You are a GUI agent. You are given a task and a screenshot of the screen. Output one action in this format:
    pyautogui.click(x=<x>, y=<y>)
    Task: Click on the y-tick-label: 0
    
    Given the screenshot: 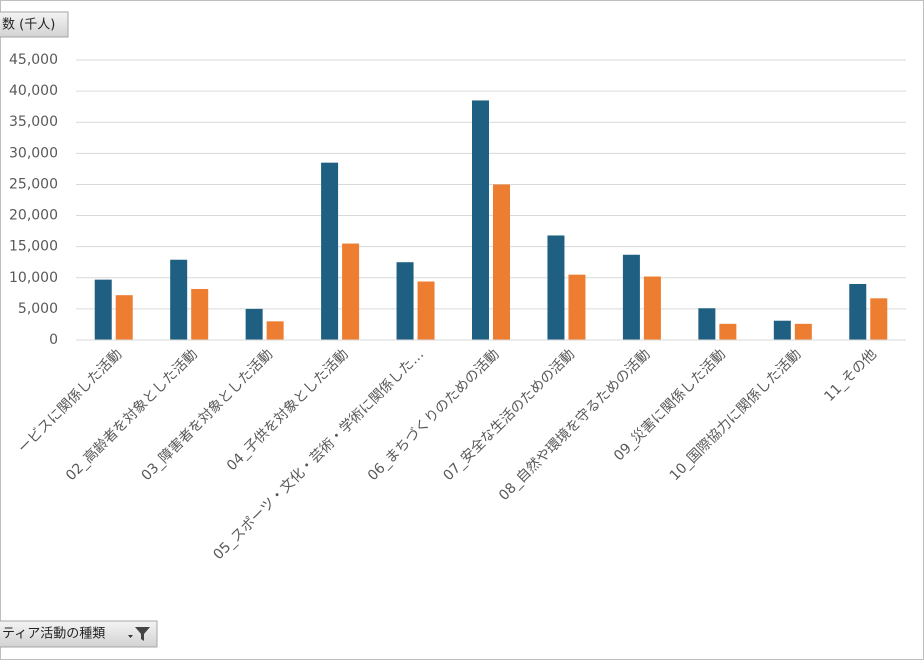 What is the action you would take?
    pyautogui.click(x=53, y=340)
    